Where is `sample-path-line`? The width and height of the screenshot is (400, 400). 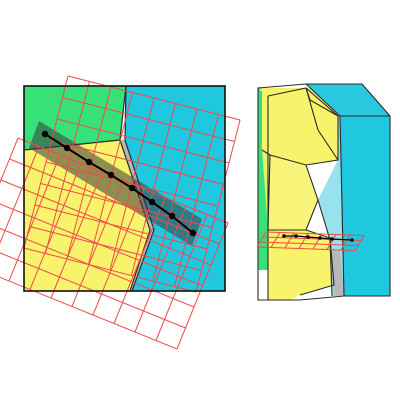
sample-path-line is located at coordinates (119, 183).